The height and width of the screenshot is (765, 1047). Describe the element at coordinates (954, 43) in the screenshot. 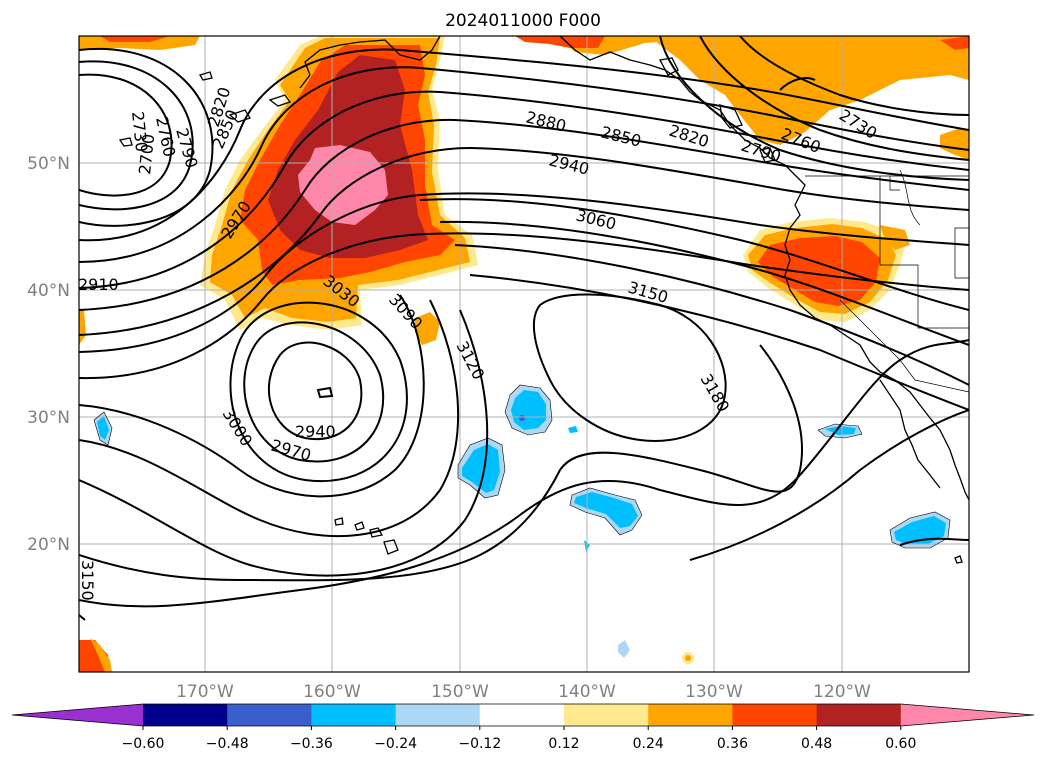

I see `shade-red-rightcorner` at that location.